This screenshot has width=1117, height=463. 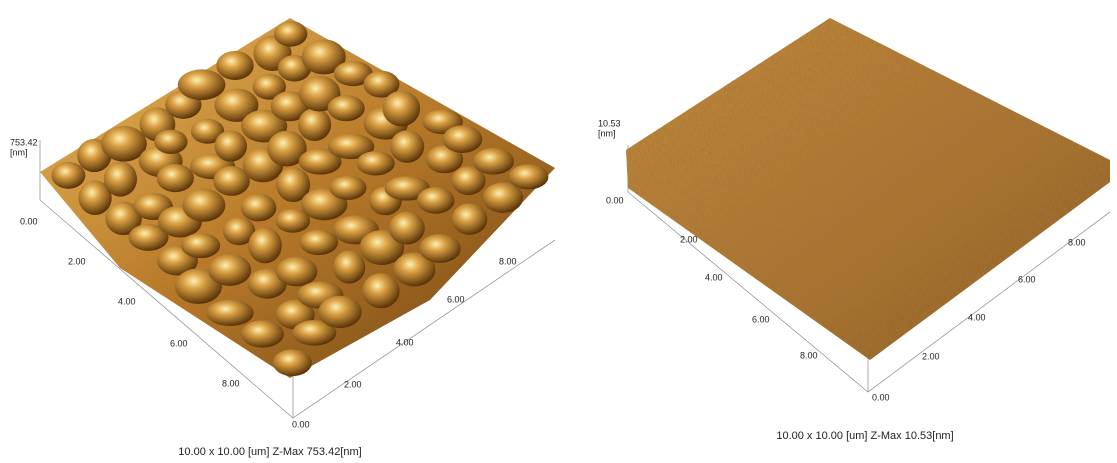 I want to click on z-max-label: 753.42, so click(x=24, y=142).